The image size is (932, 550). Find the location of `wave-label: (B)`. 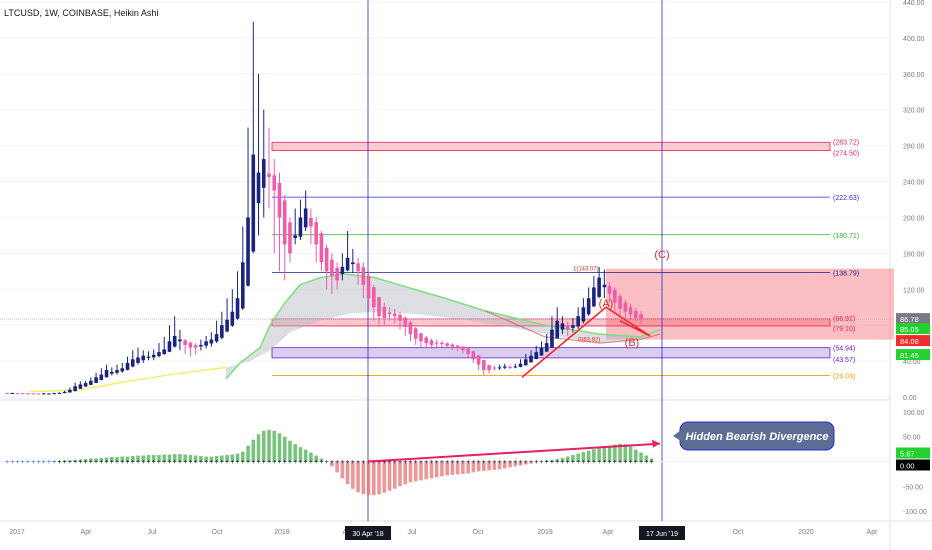

wave-label: (B) is located at coordinates (632, 343).